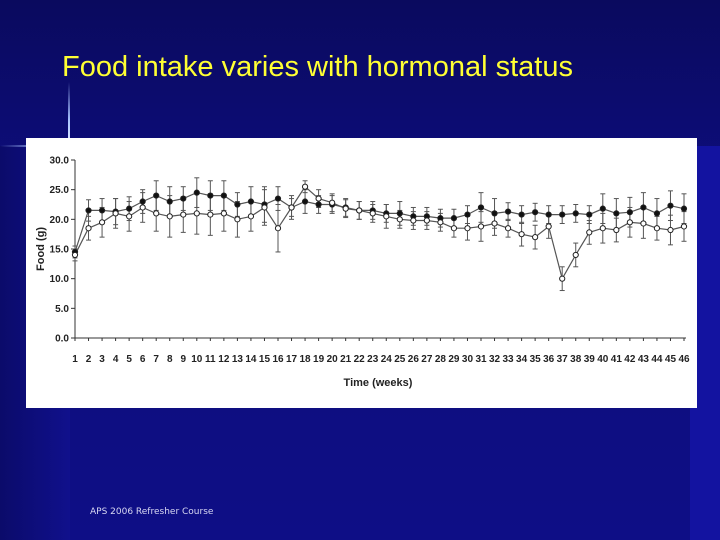 This screenshot has width=720, height=540. Describe the element at coordinates (238, 359) in the screenshot. I see `x-tick-label: 13` at that location.